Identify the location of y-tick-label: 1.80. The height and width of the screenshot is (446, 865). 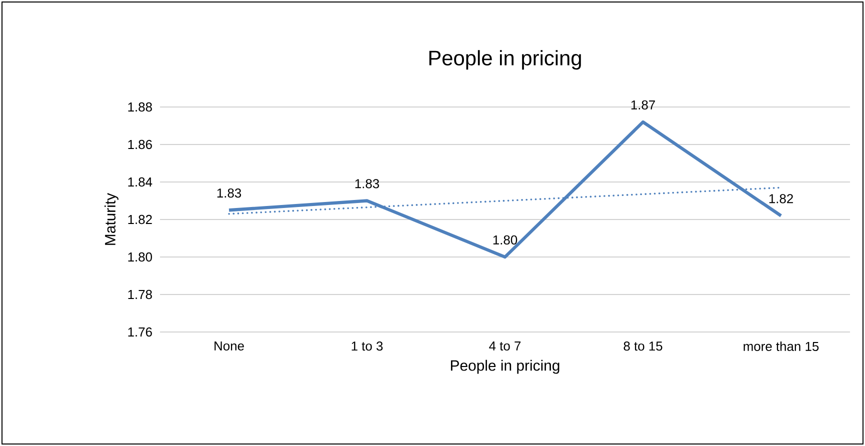
(140, 257).